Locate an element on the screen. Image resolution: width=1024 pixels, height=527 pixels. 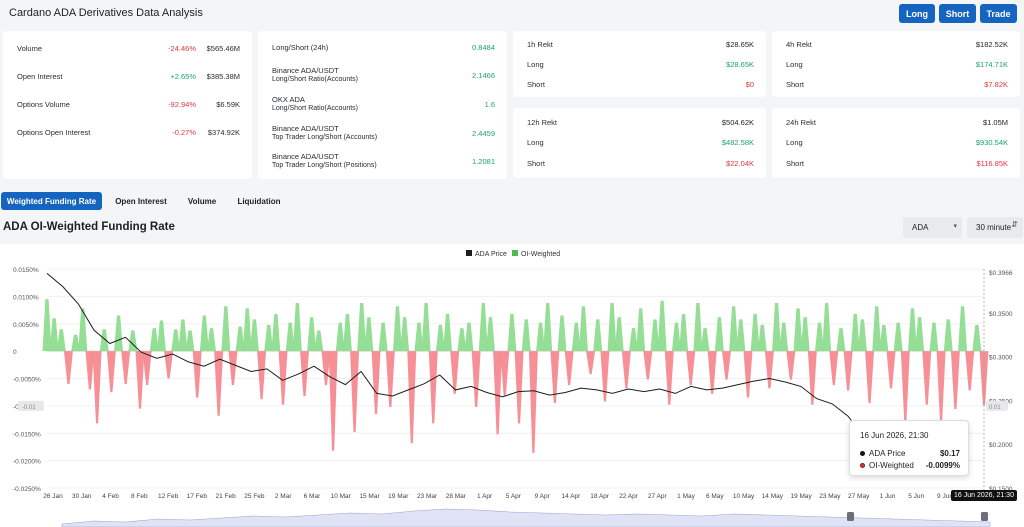
tooltip-rate-row: OI-Weighted -0.0099% is located at coordinates (910, 466).